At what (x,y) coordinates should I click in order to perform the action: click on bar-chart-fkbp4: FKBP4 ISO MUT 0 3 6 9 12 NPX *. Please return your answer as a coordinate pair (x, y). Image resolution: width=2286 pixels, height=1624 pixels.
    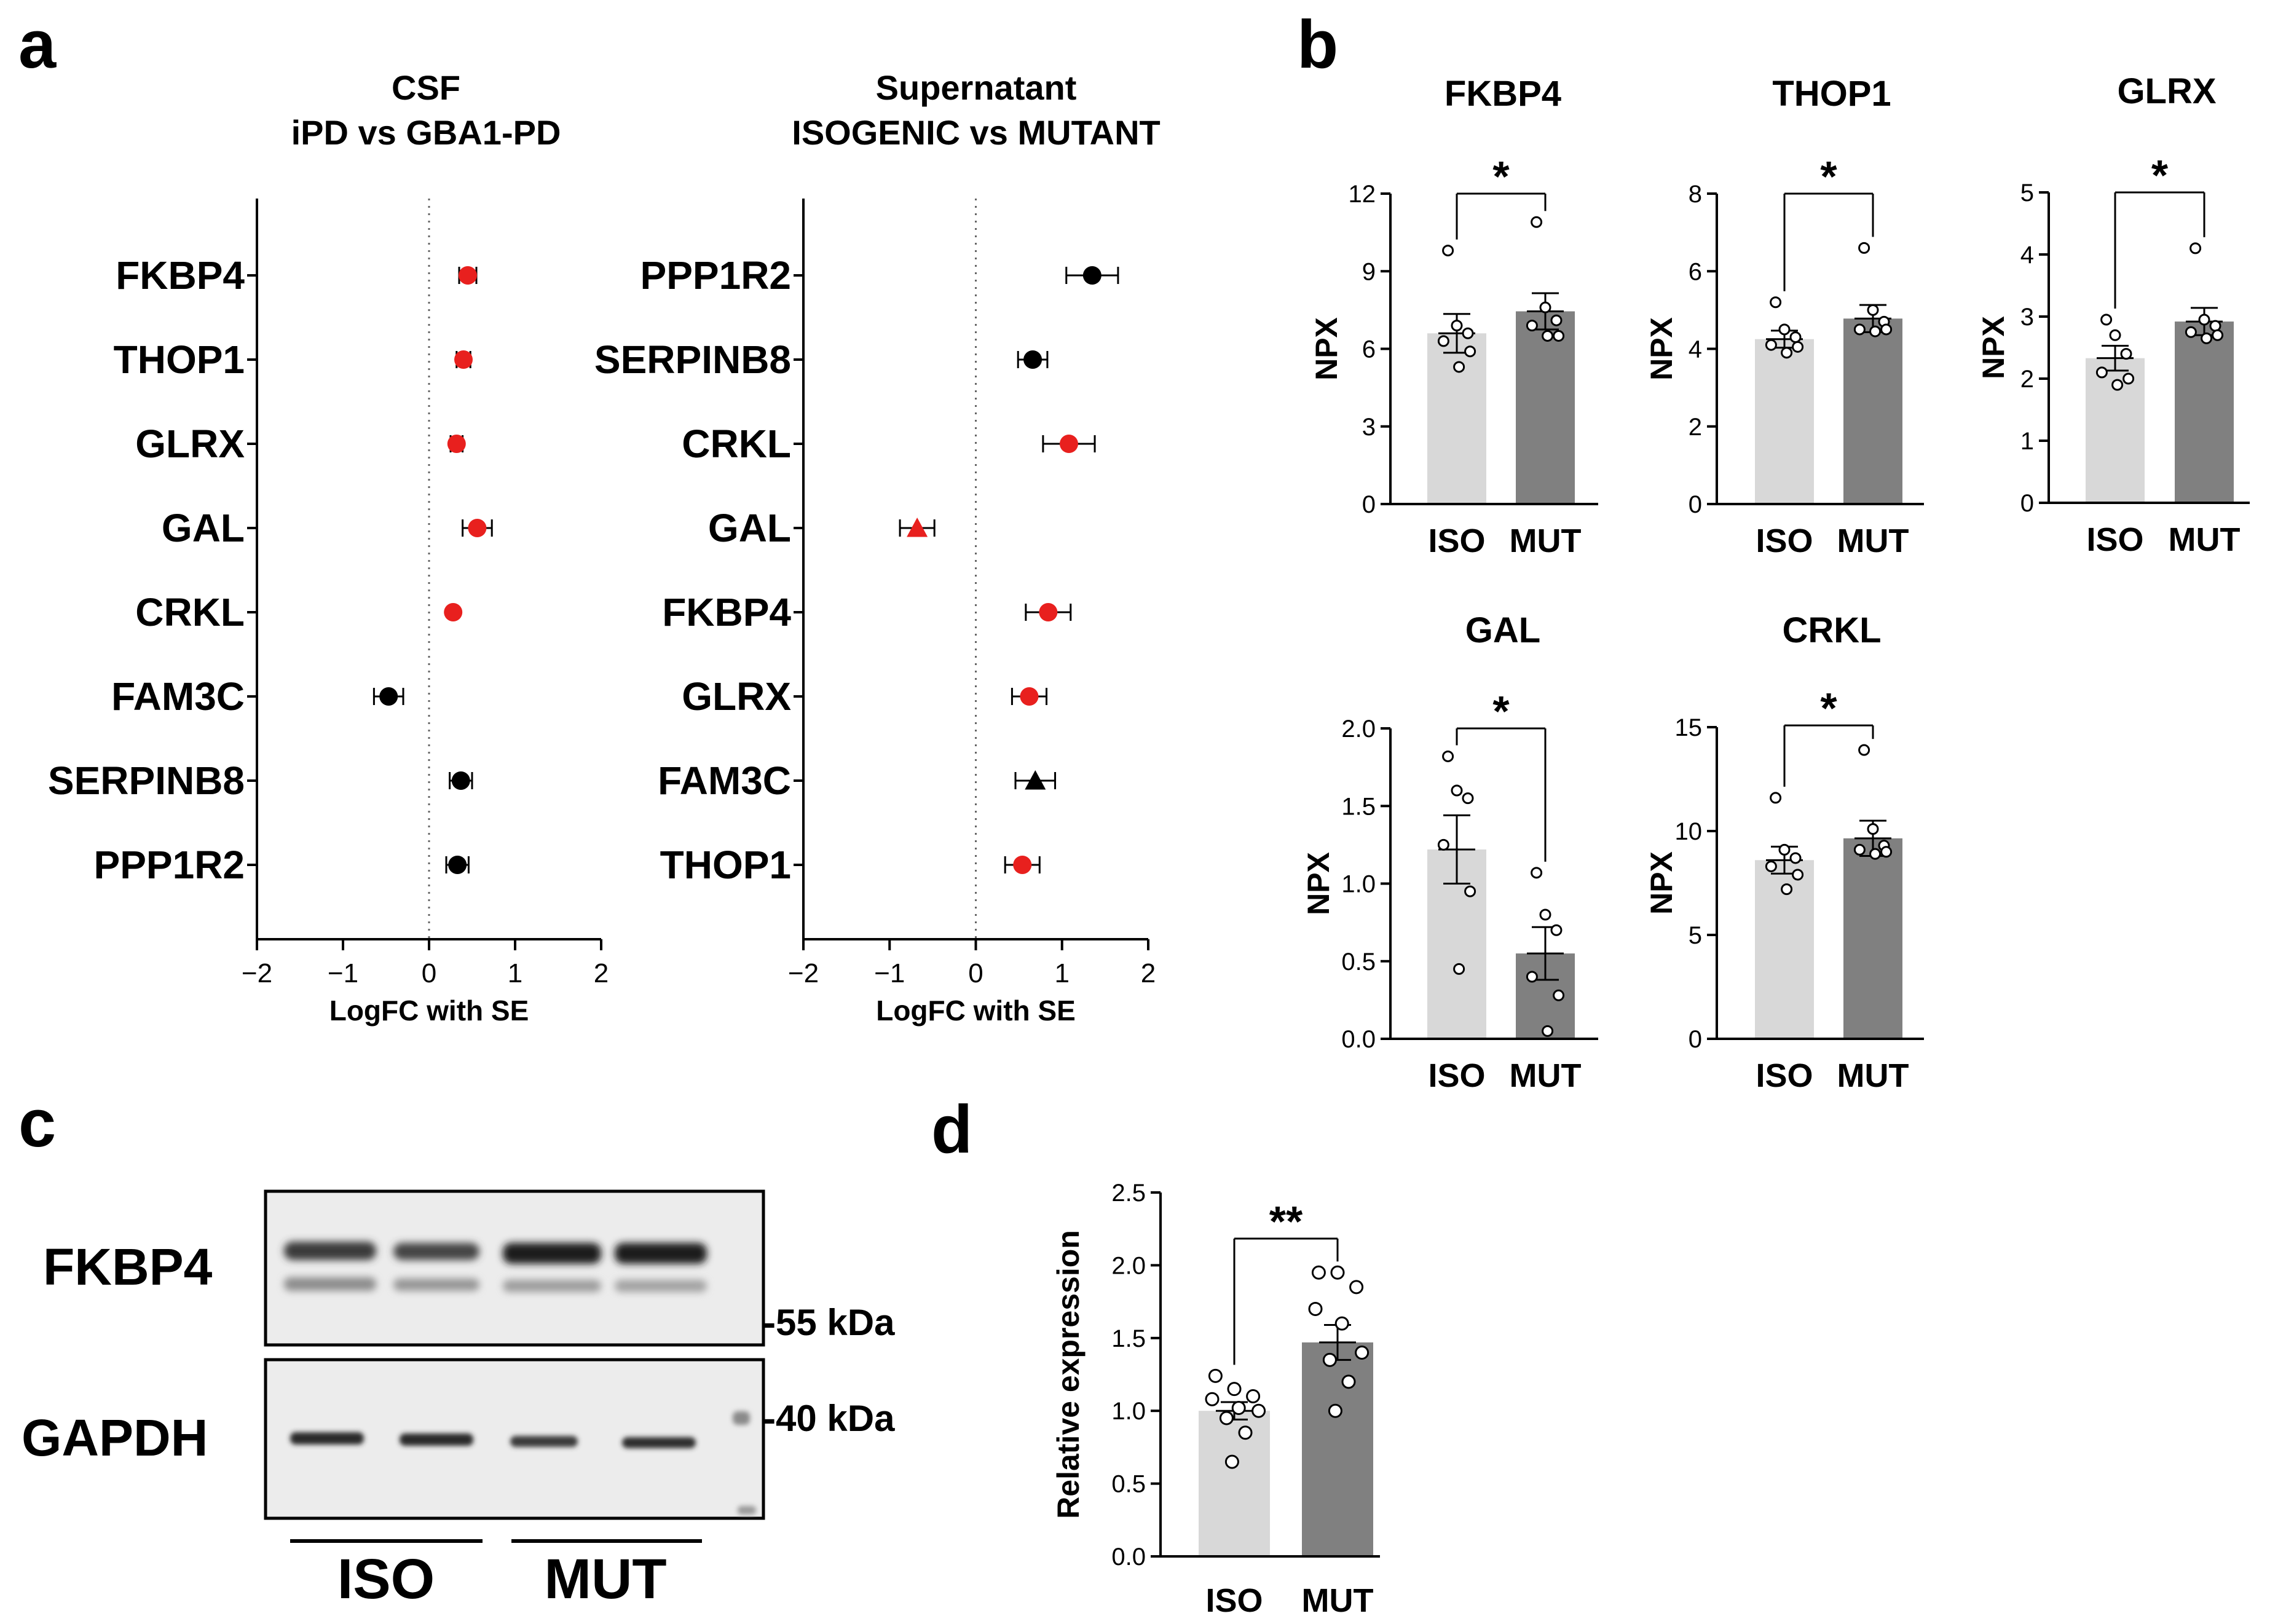
    Looking at the image, I should click on (1453, 316).